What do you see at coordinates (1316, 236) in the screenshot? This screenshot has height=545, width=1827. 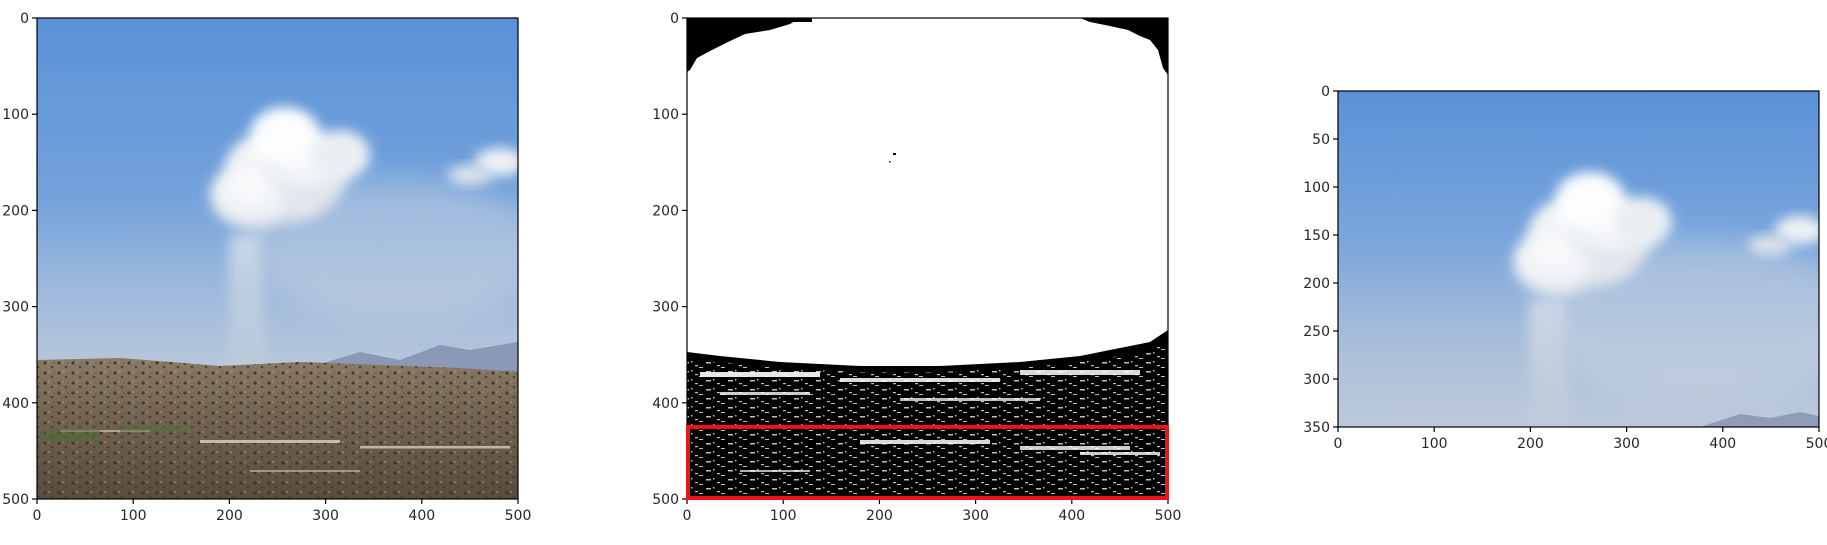 I see `y-tick-label: 150` at bounding box center [1316, 236].